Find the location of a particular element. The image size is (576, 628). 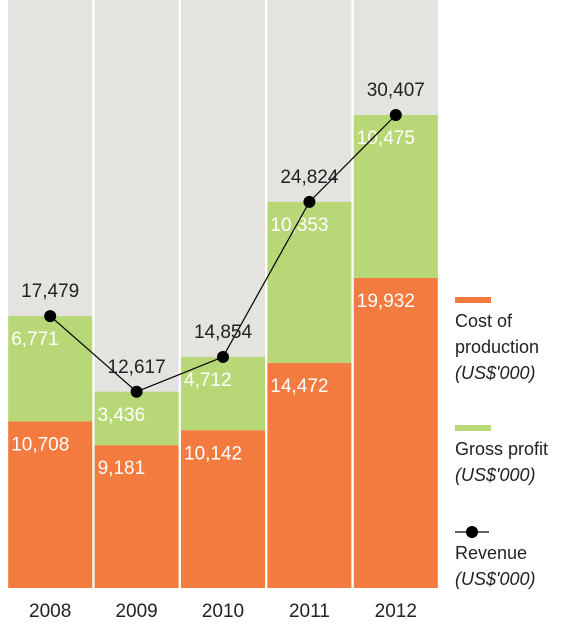

revenue-value-label: 14,854 is located at coordinates (223, 332).